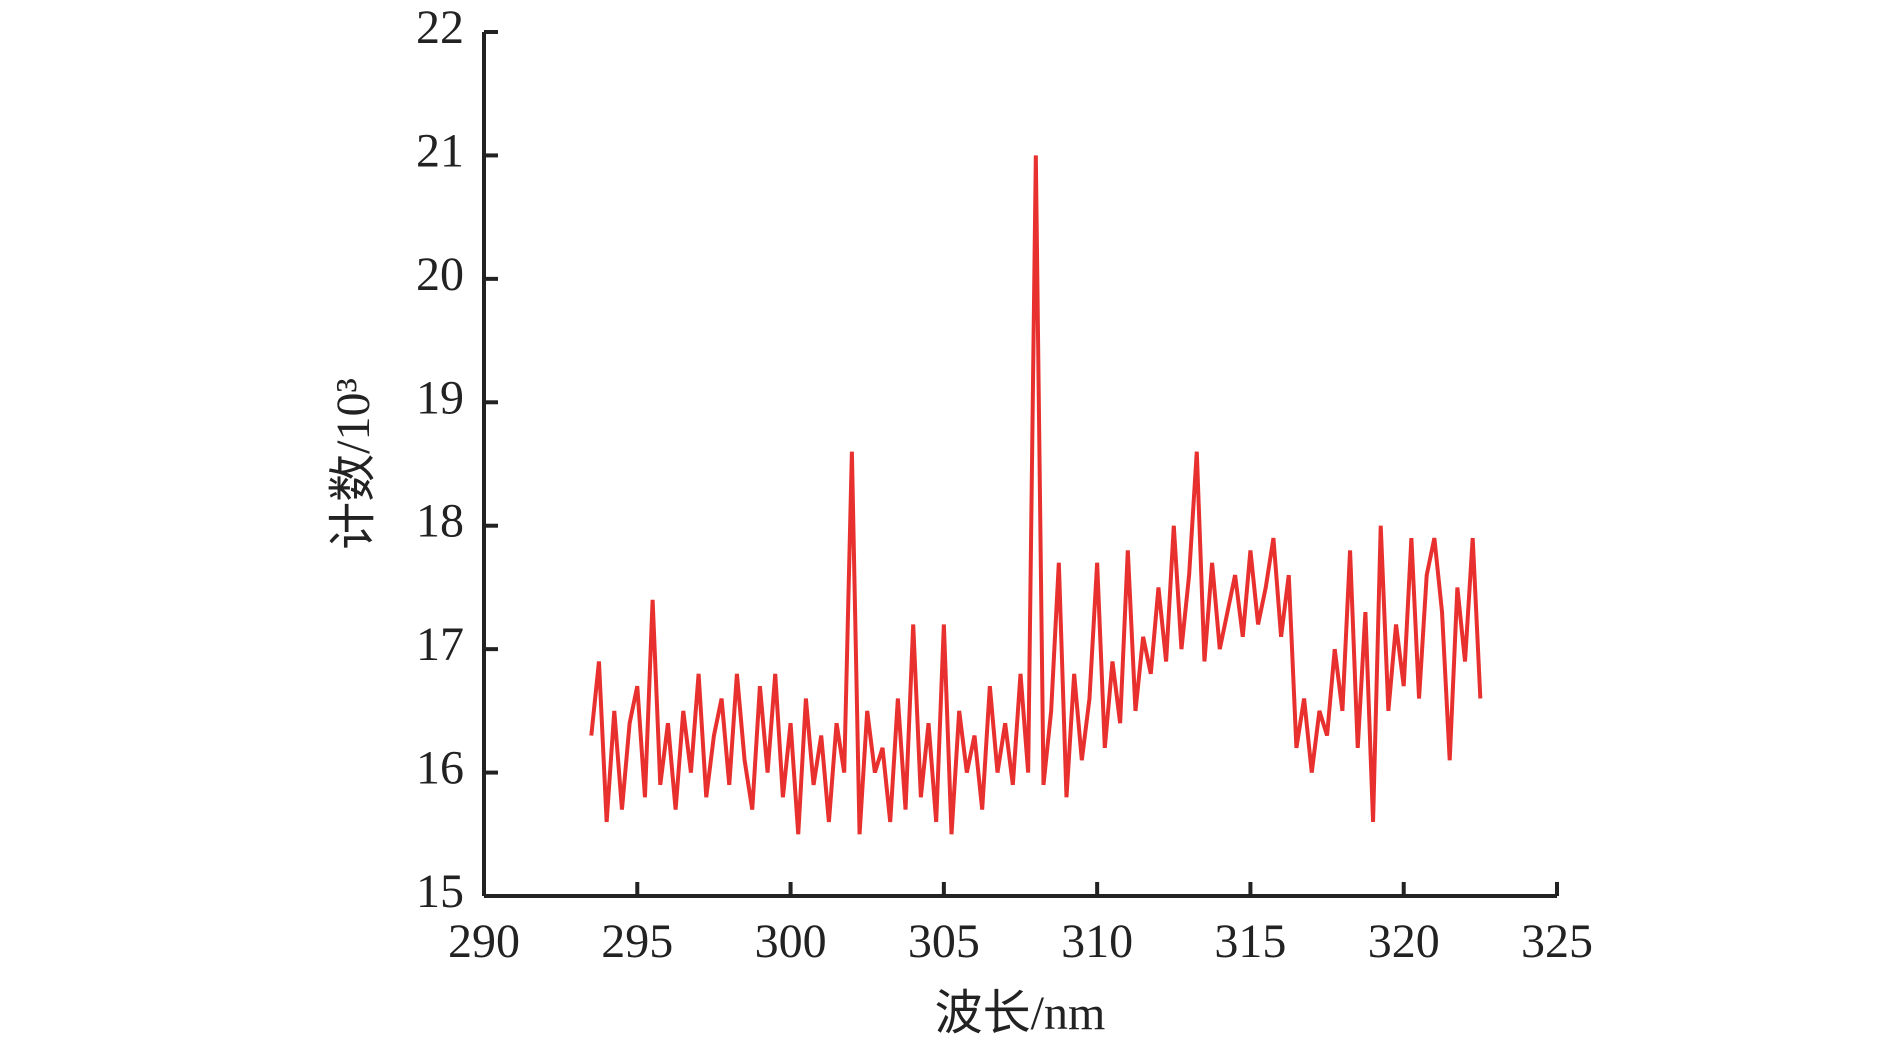 The height and width of the screenshot is (1047, 1890). Describe the element at coordinates (637, 941) in the screenshot. I see `x-tick-label: 295` at that location.